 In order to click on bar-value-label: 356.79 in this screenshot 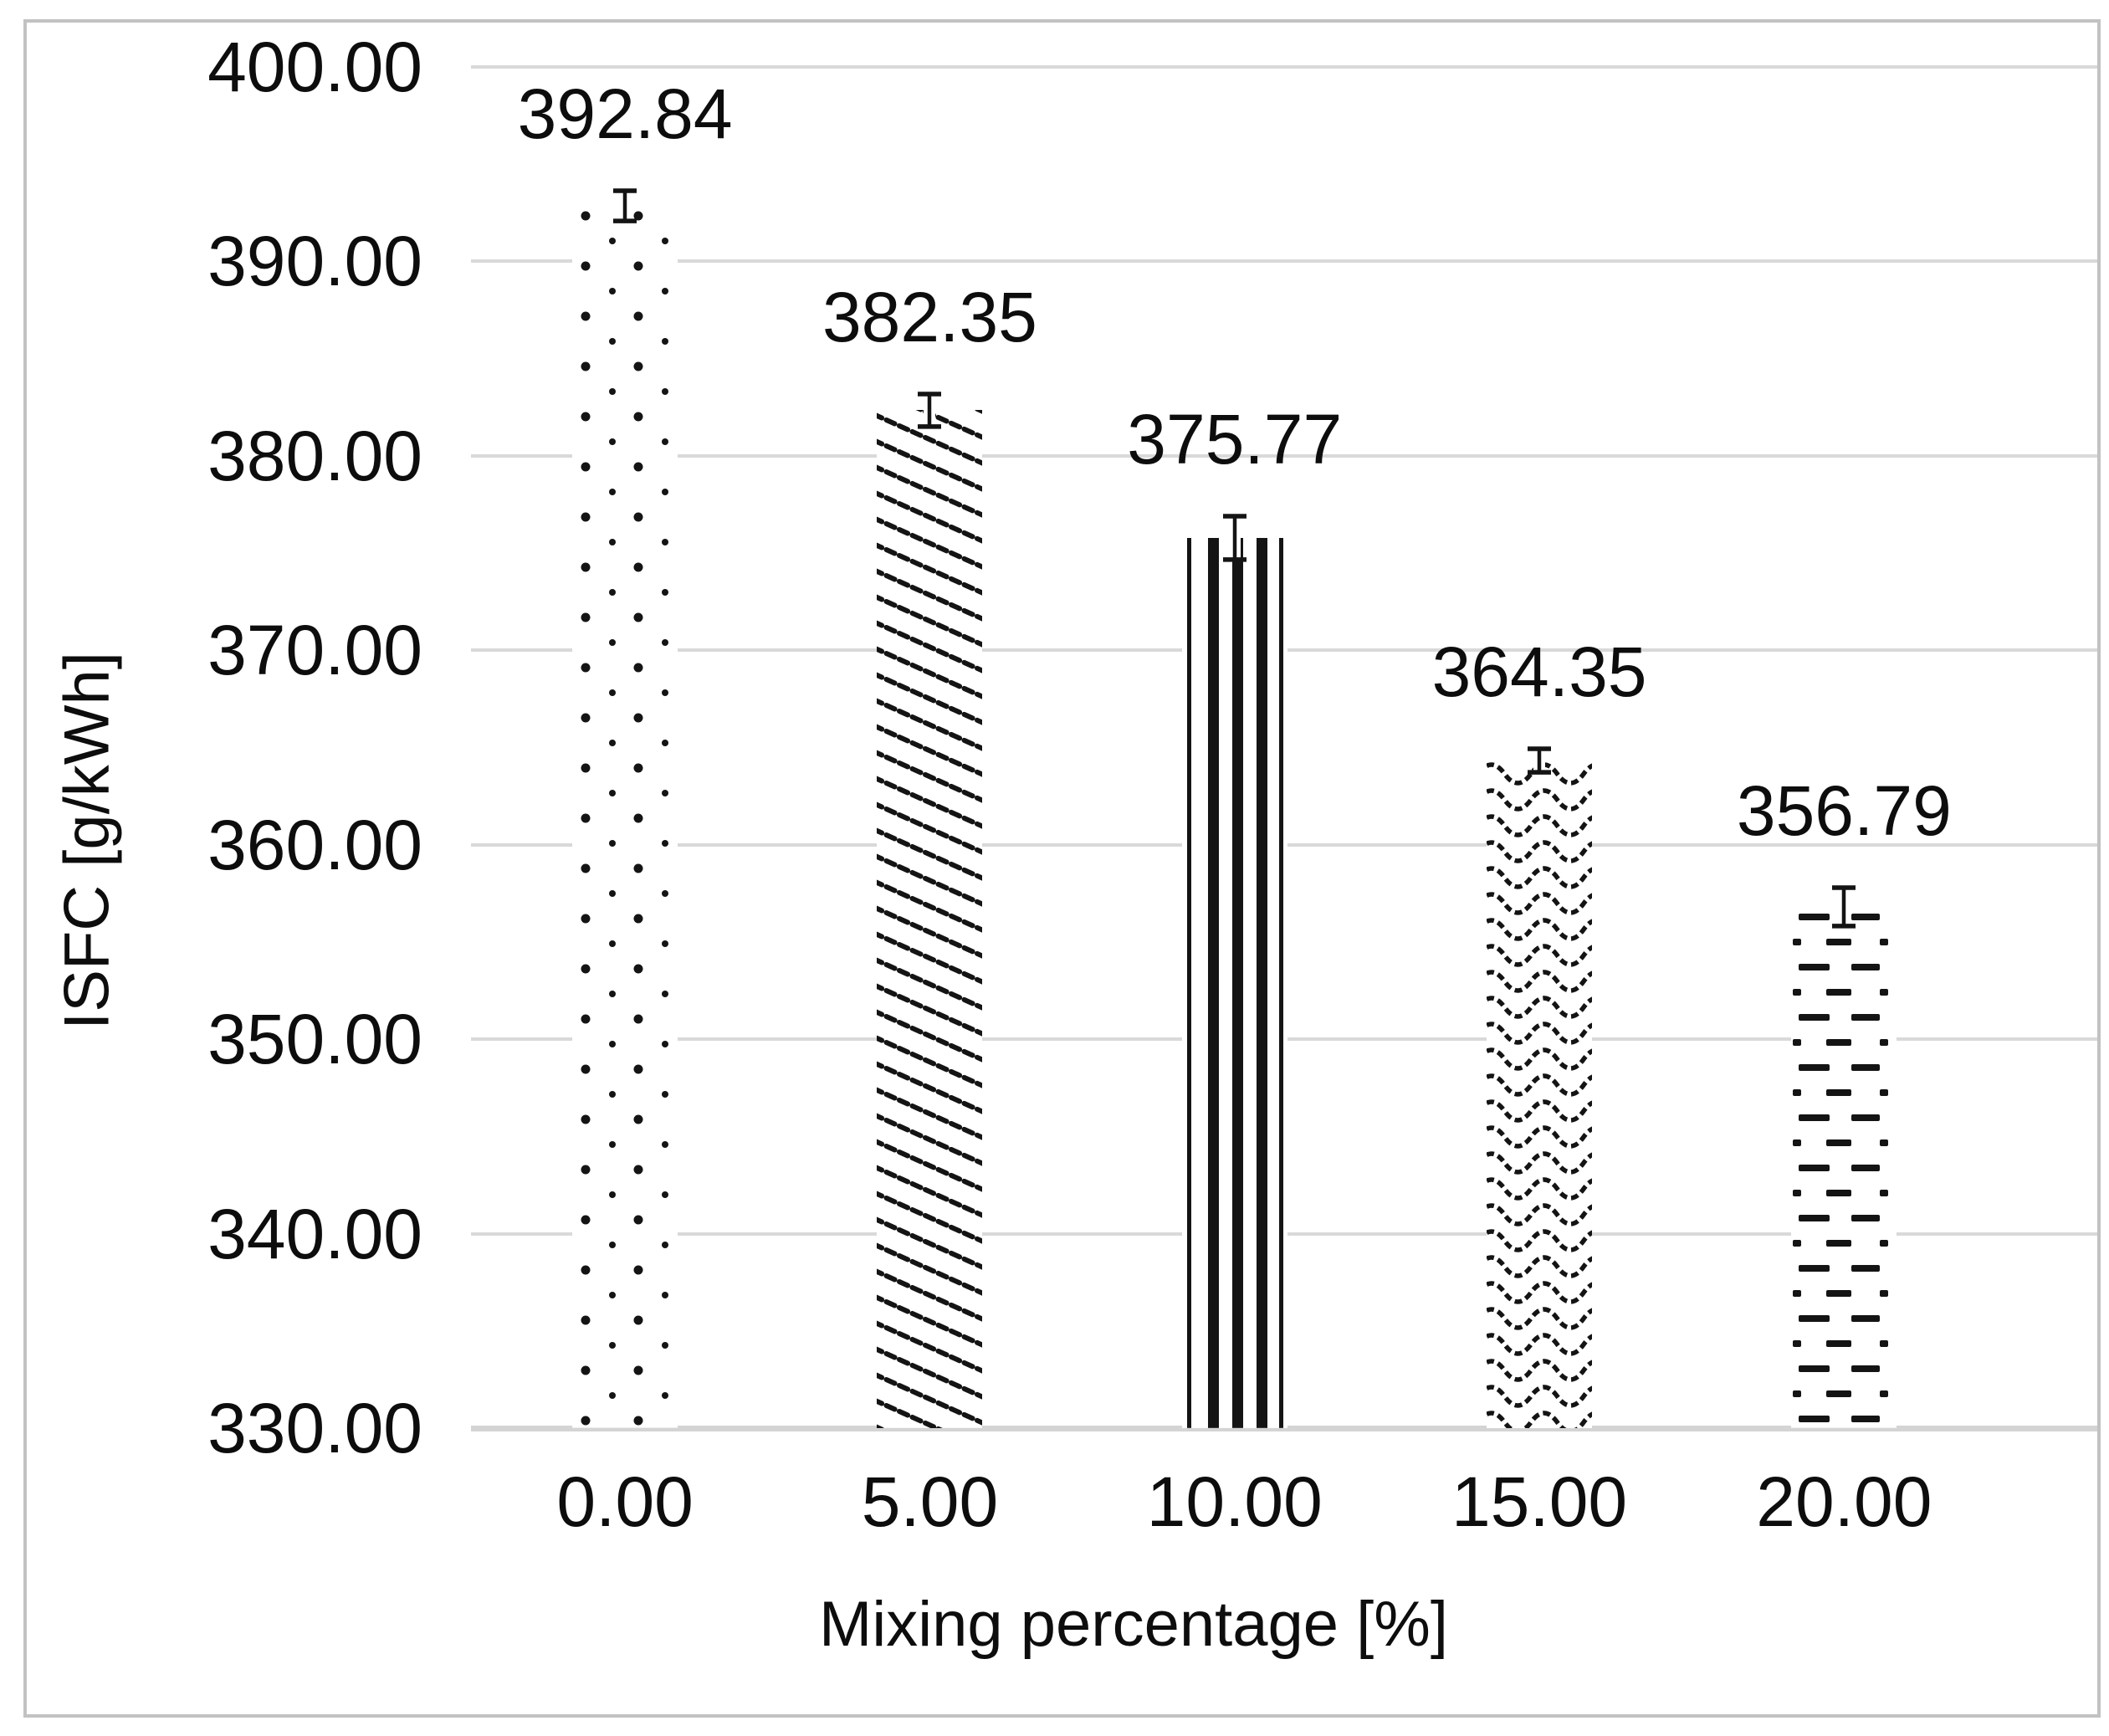, I will do `click(1844, 811)`.